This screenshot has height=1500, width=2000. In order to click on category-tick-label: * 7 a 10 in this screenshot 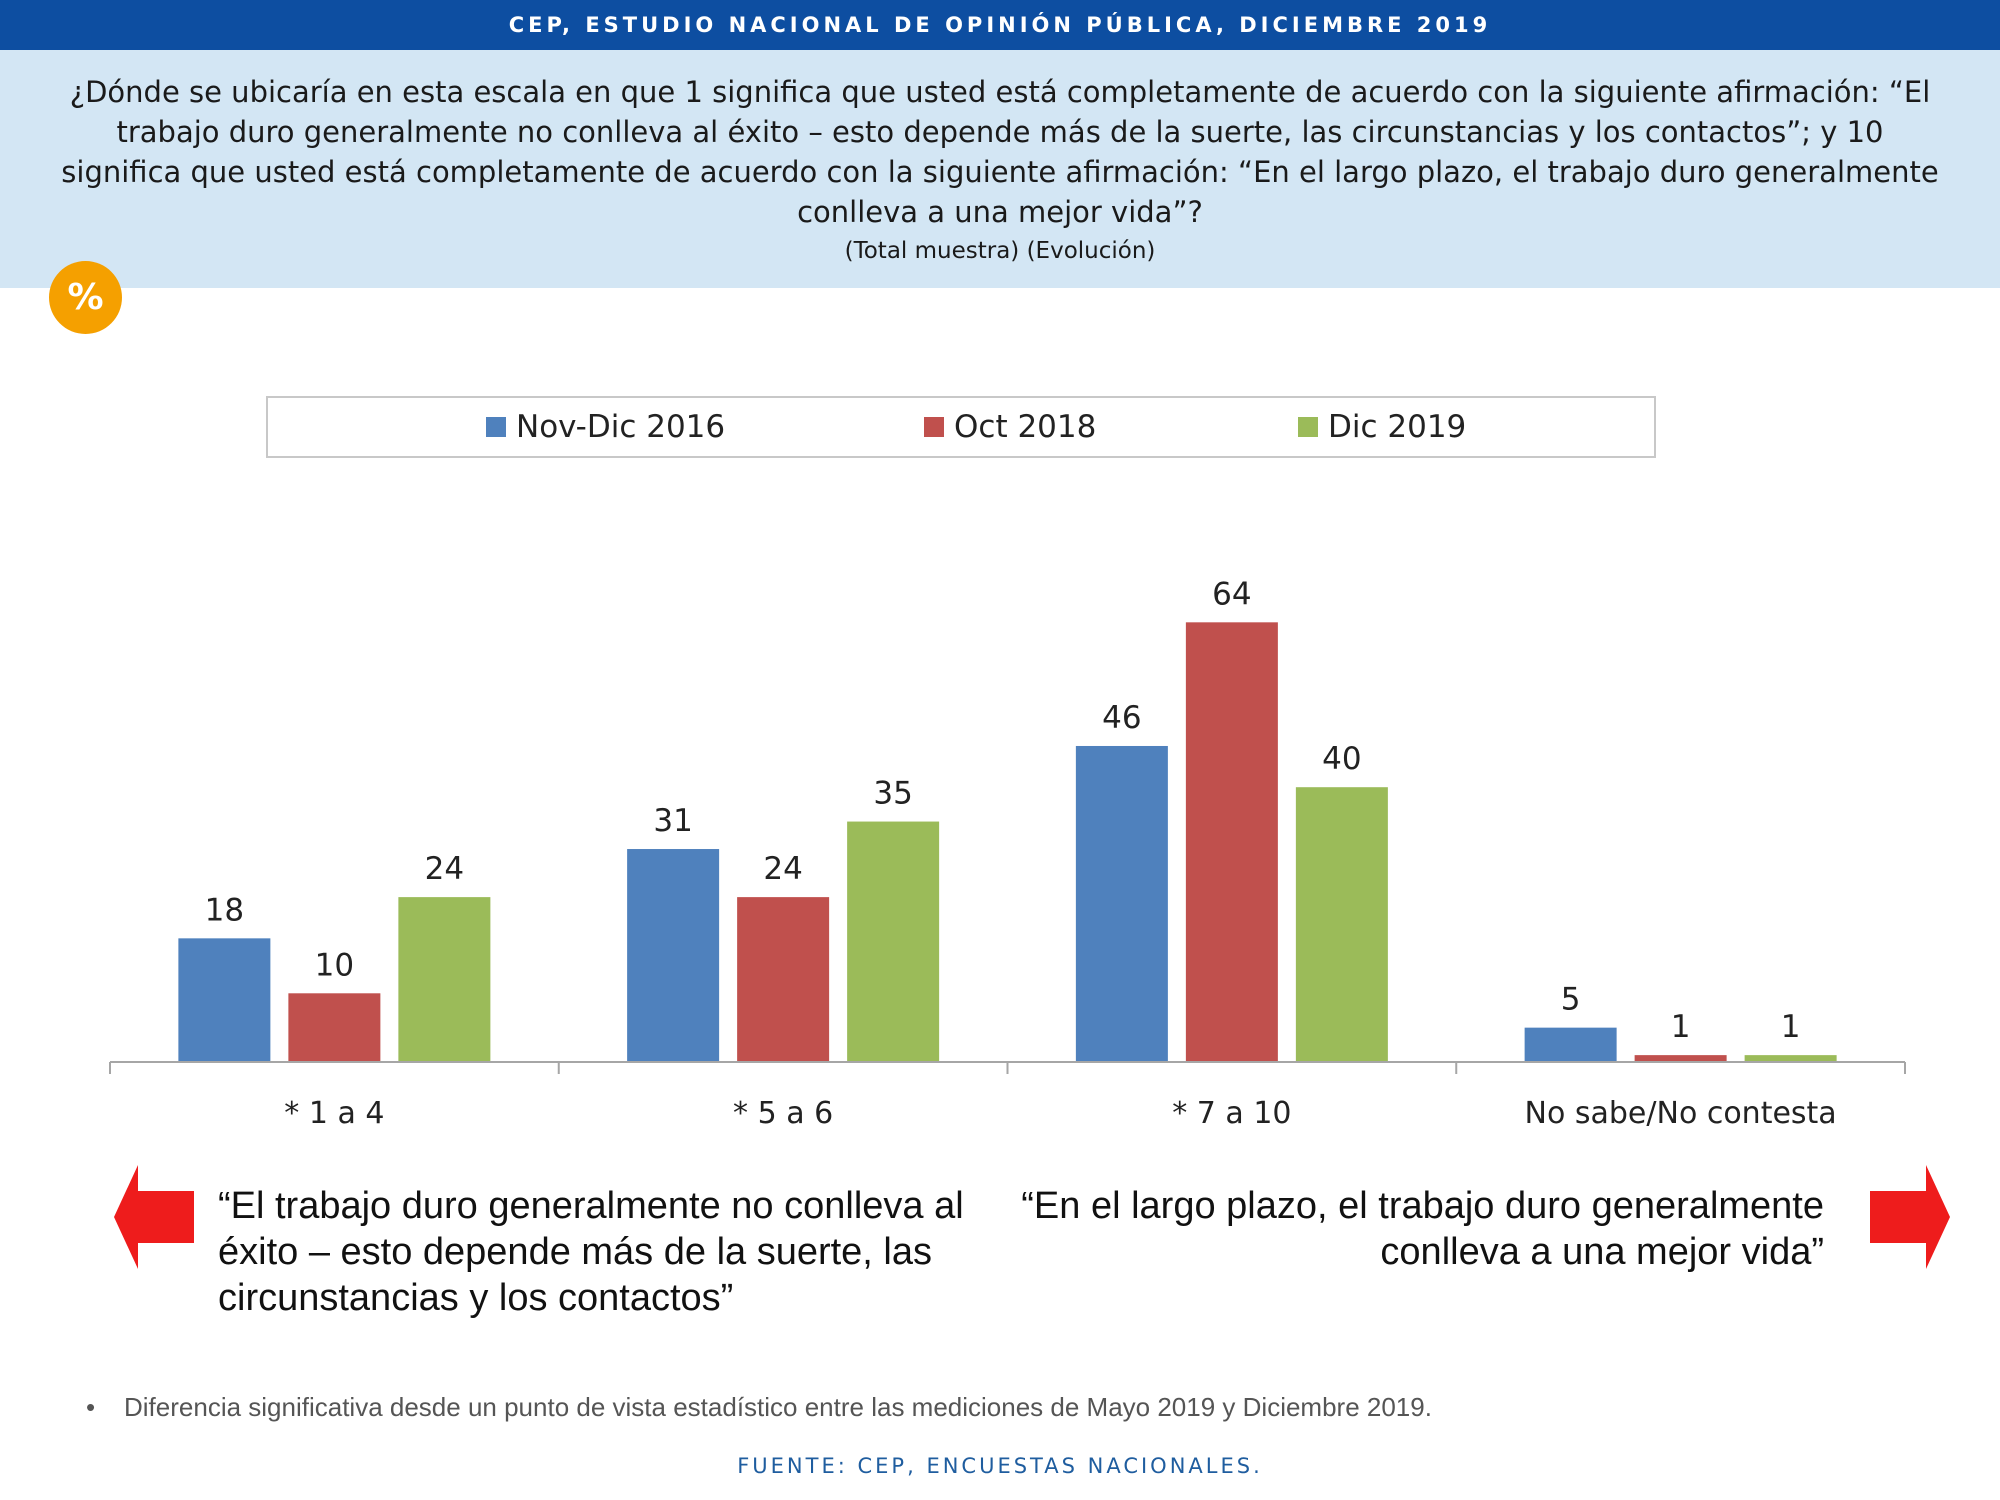, I will do `click(1231, 1113)`.